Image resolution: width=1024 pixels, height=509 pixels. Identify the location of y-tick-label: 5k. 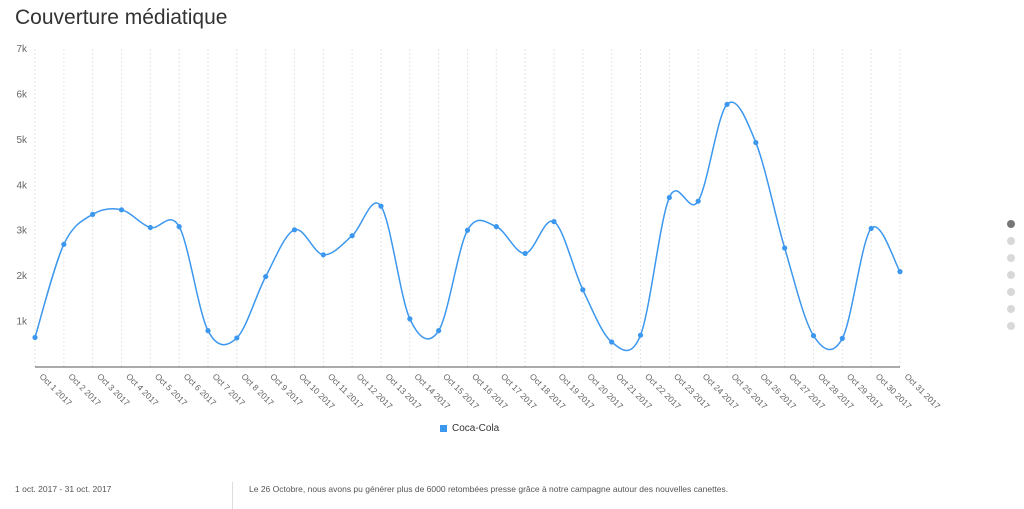
(22, 140).